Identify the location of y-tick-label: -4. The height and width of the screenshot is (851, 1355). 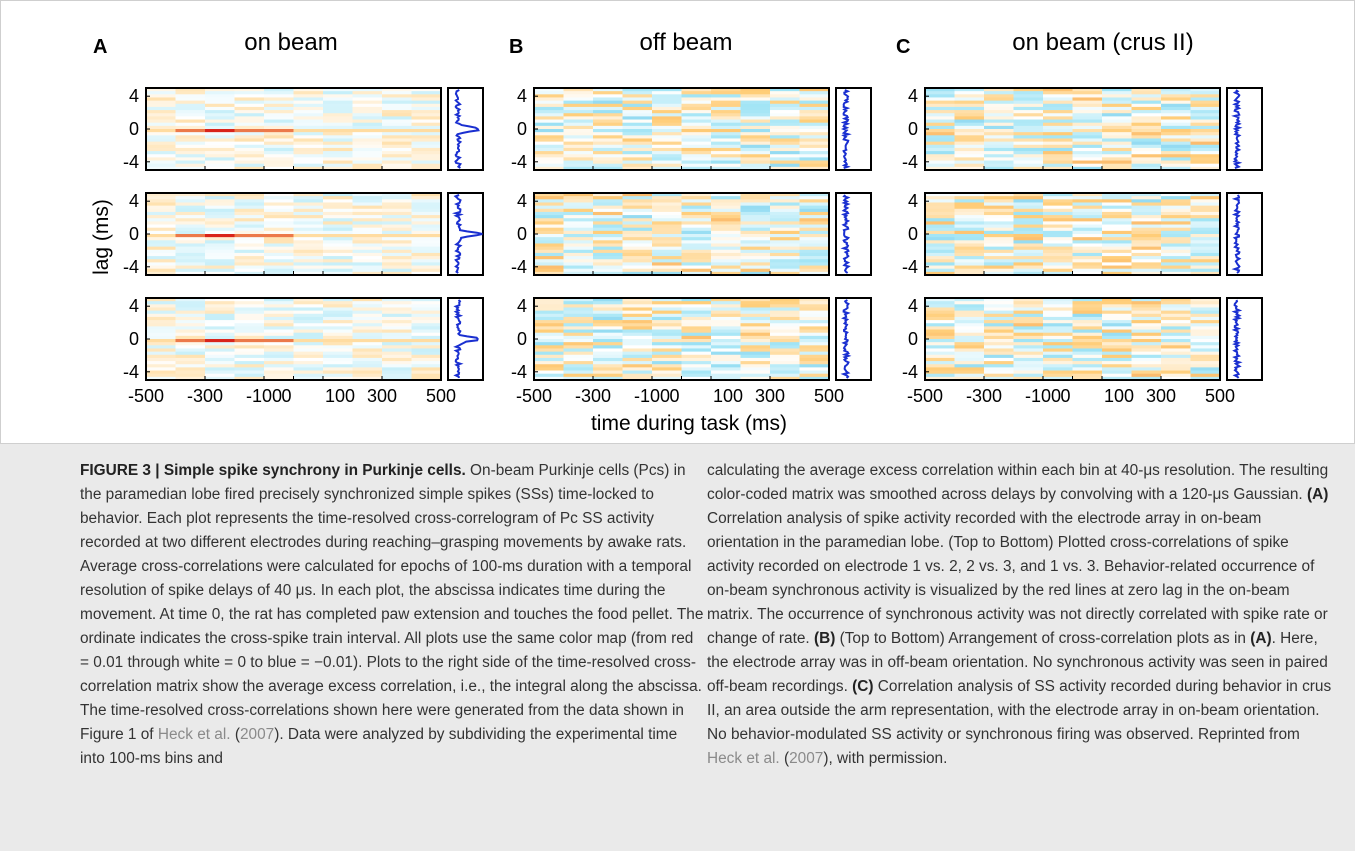
(131, 372).